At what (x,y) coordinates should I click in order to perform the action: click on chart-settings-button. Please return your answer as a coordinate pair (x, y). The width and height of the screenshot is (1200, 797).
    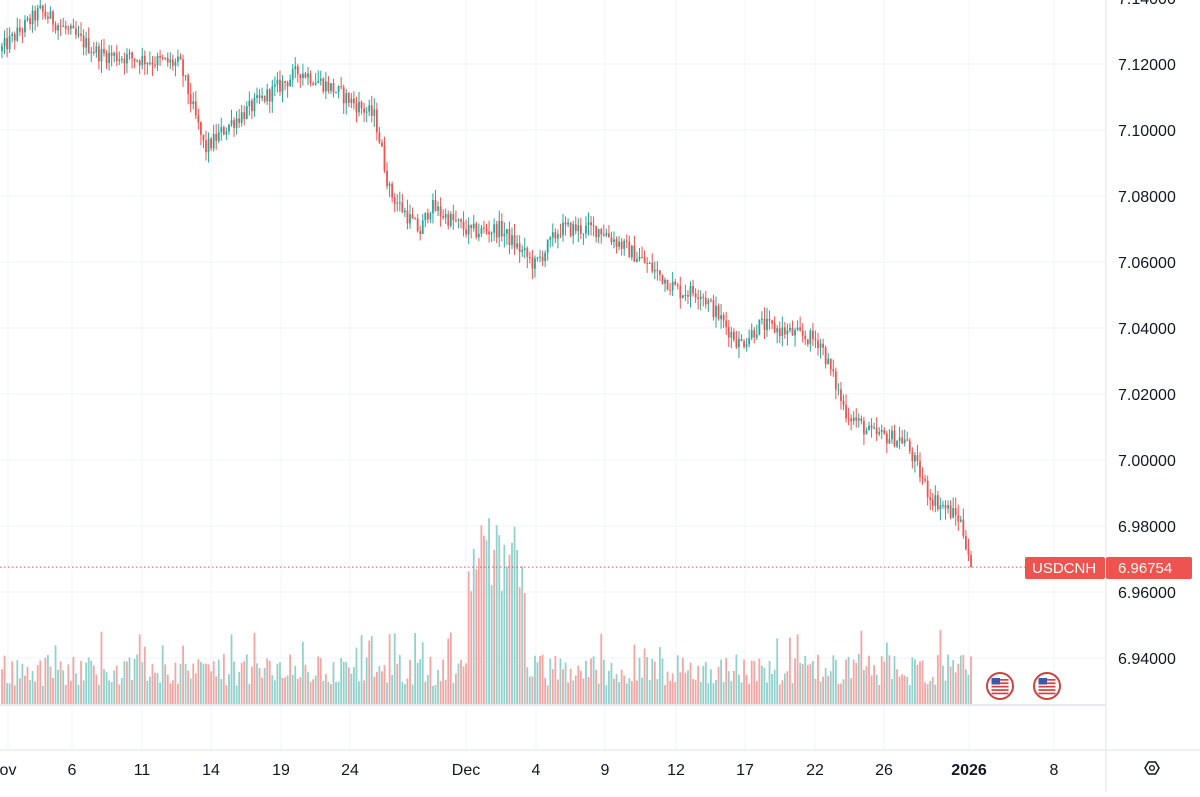
    Looking at the image, I should click on (1152, 768).